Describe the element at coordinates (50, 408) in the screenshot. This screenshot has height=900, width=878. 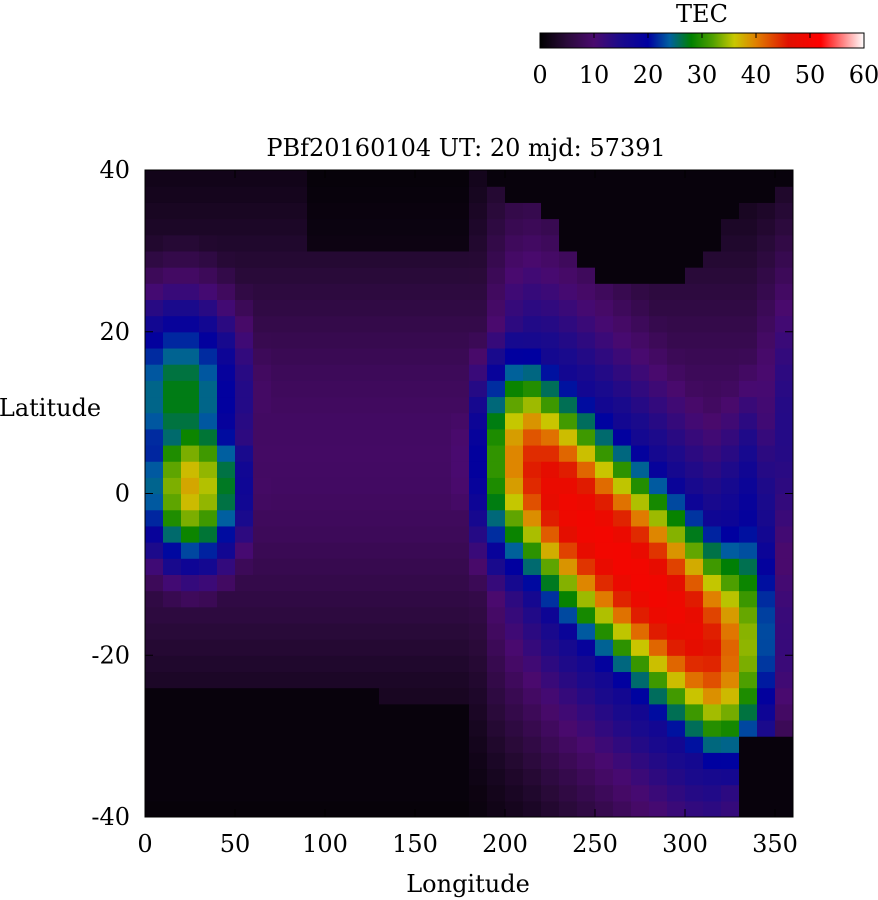
I see `y-axis-label: Latitude` at that location.